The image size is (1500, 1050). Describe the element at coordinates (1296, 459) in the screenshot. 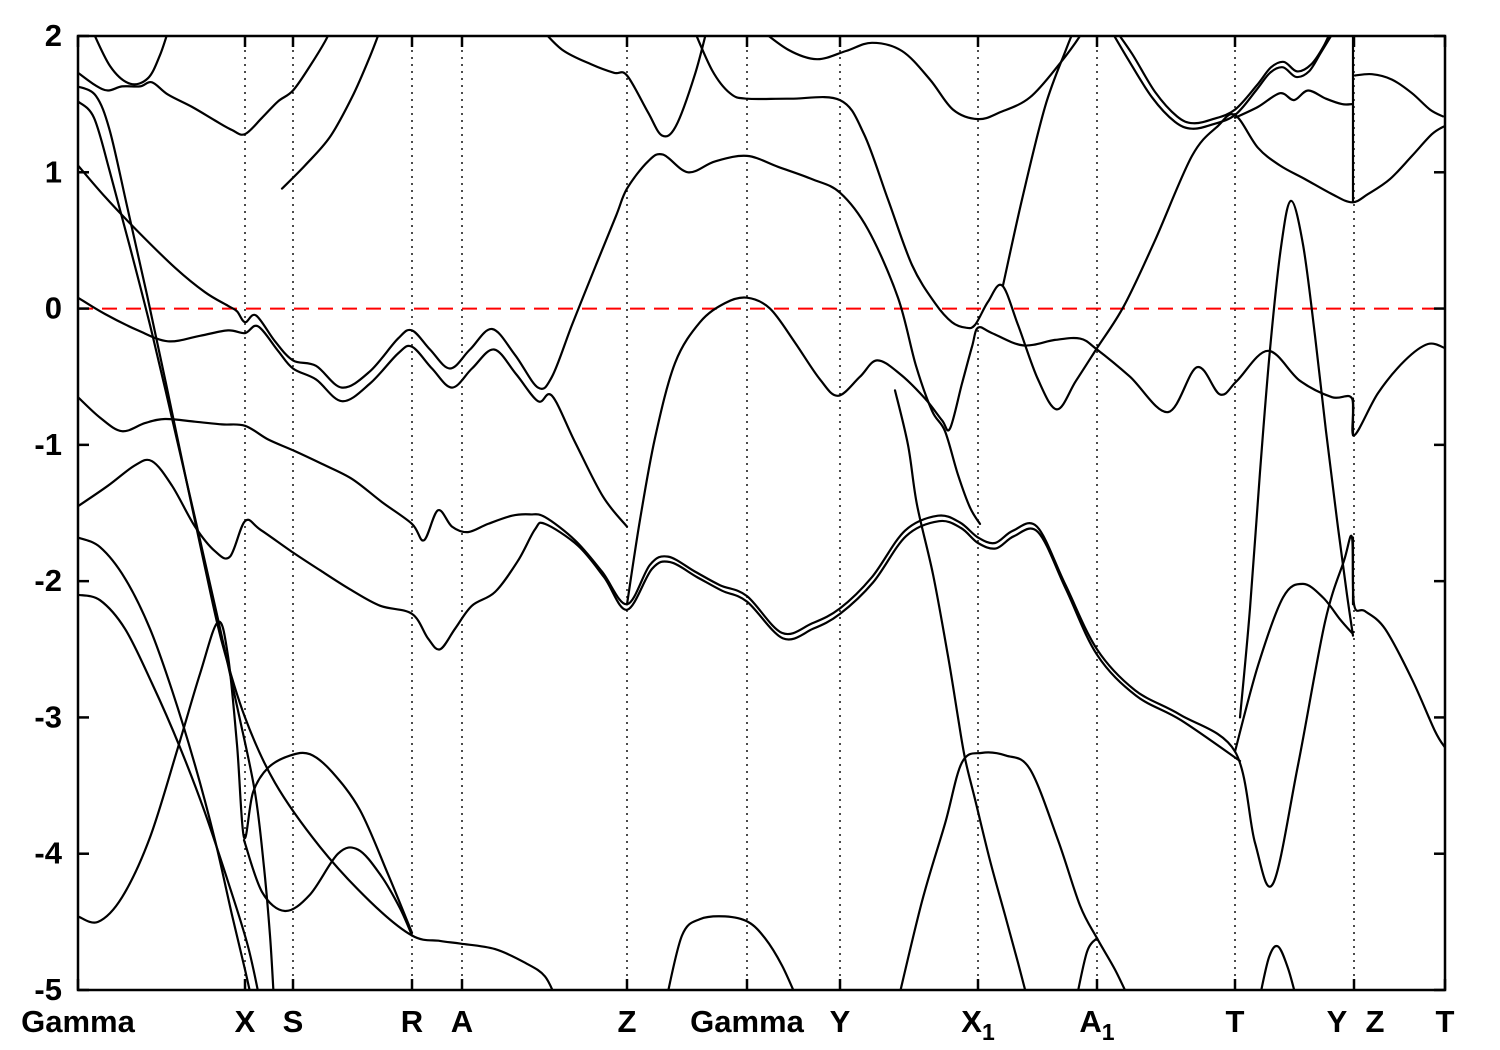

I see `band-tall-peak-TY` at that location.